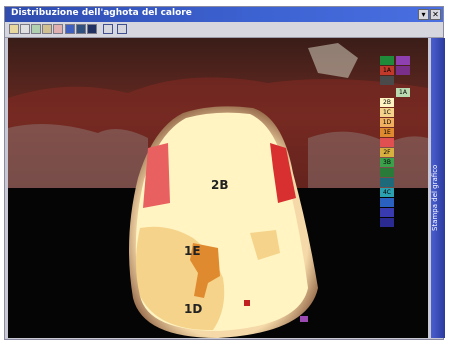  I want to click on pan-icon, so click(81, 29).